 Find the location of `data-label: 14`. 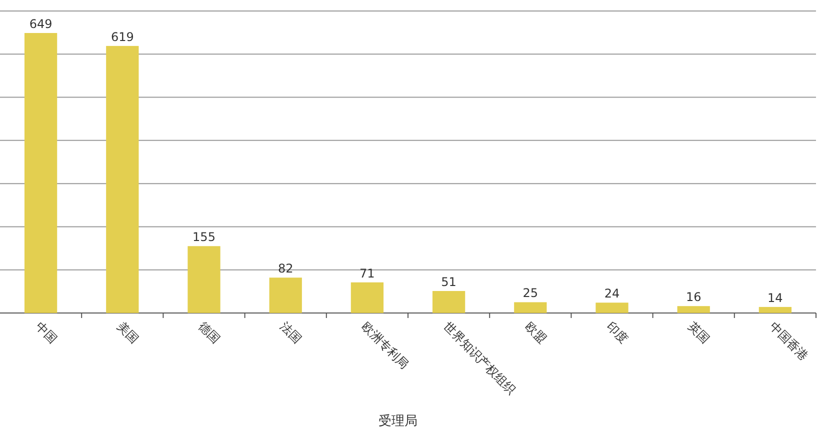

data-label: 14 is located at coordinates (775, 297).